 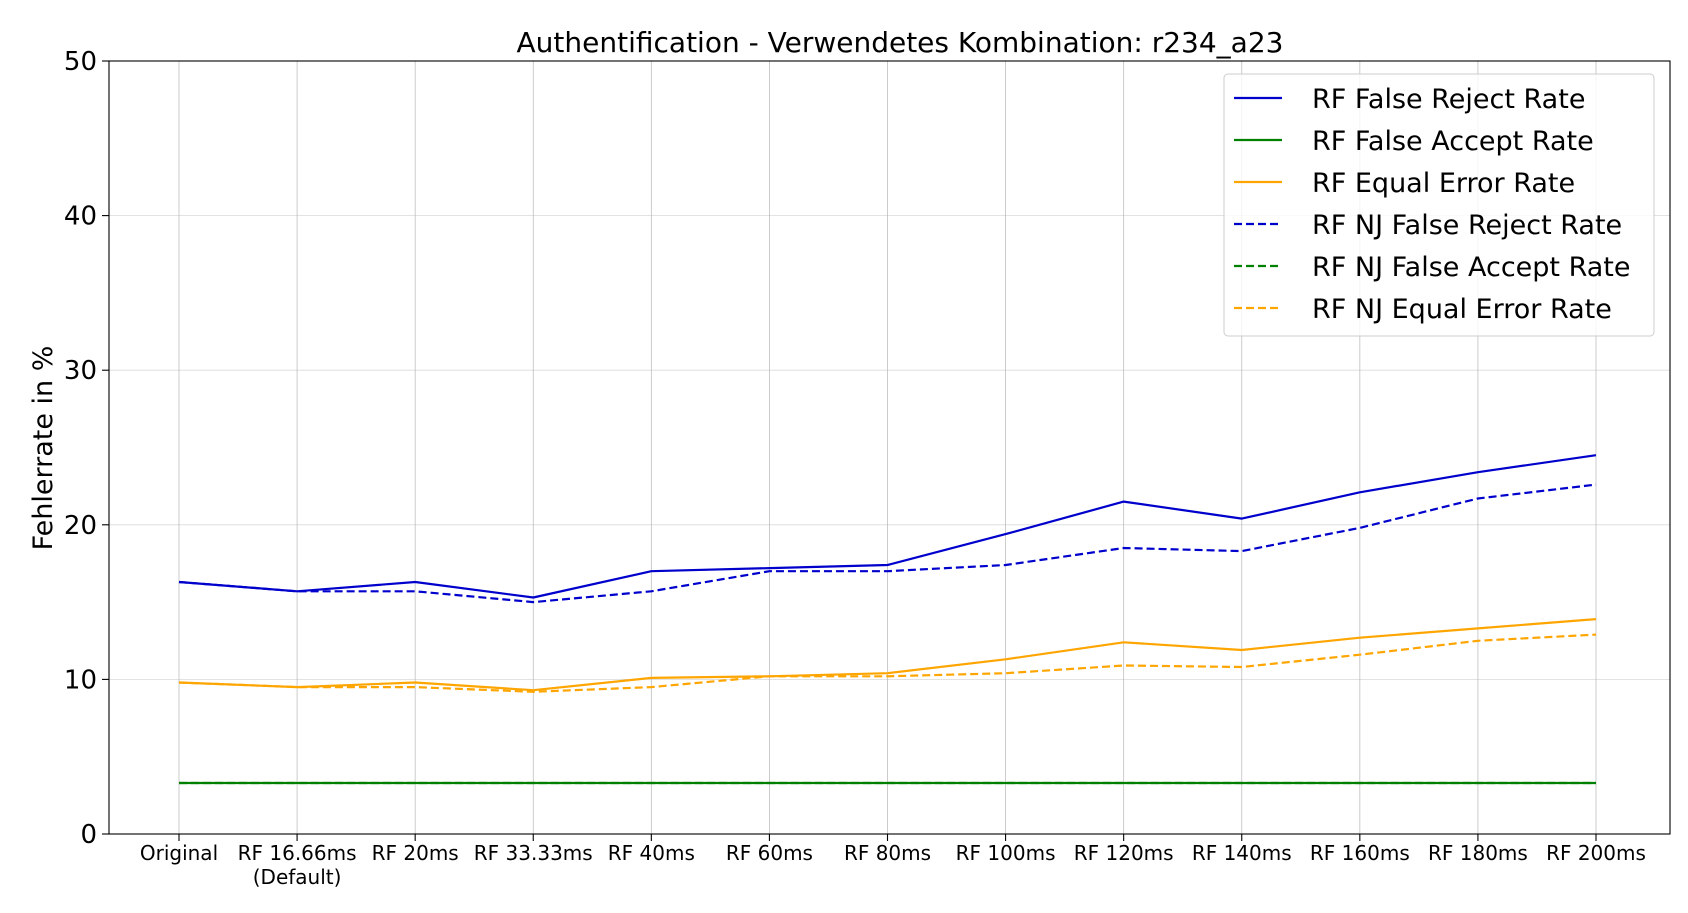 I want to click on x-tick-label: RF 200ms, so click(x=1596, y=853).